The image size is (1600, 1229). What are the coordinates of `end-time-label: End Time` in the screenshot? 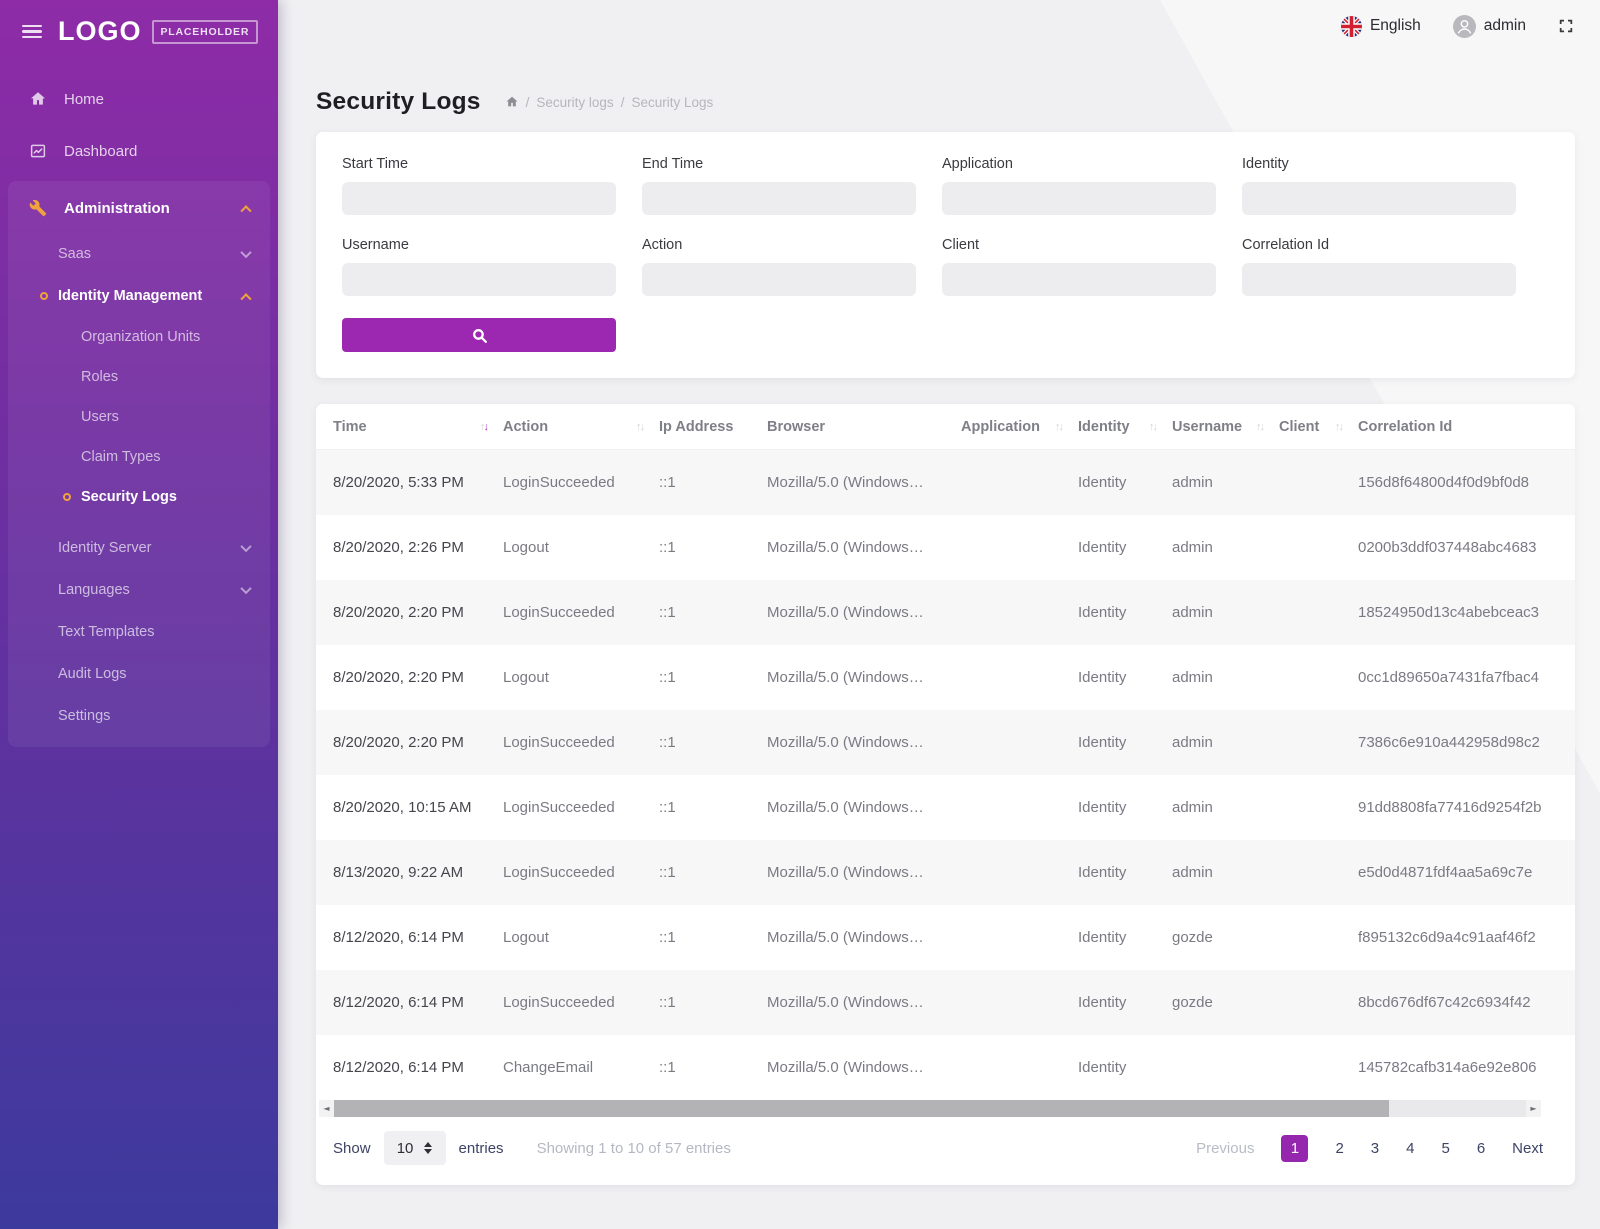 It's located at (673, 164).